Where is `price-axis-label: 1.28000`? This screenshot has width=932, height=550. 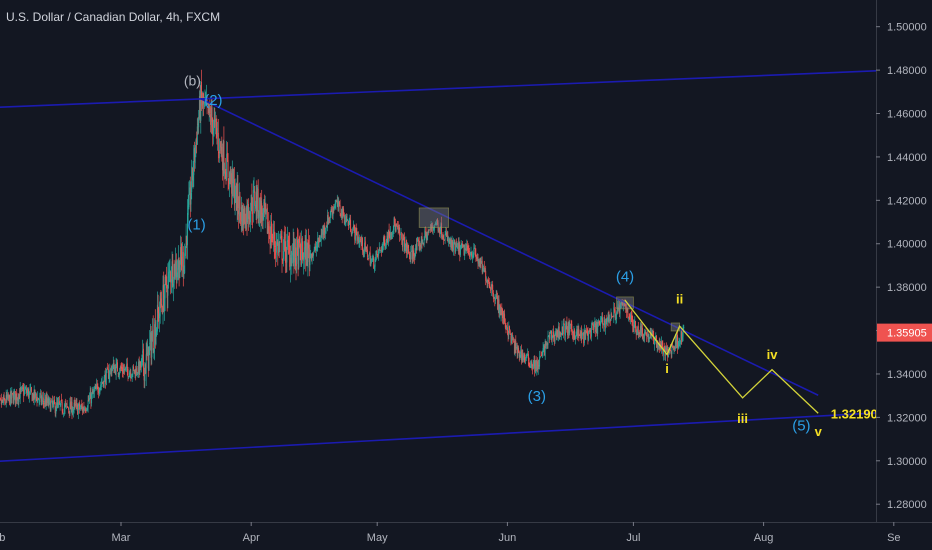 price-axis-label: 1.28000 is located at coordinates (907, 505).